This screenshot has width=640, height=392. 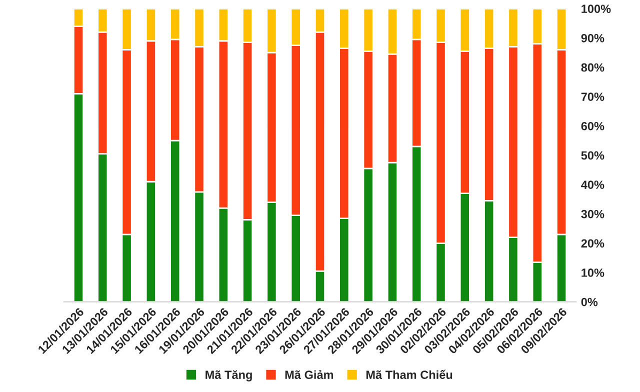 I want to click on y-tick-label: 10%, so click(x=593, y=272).